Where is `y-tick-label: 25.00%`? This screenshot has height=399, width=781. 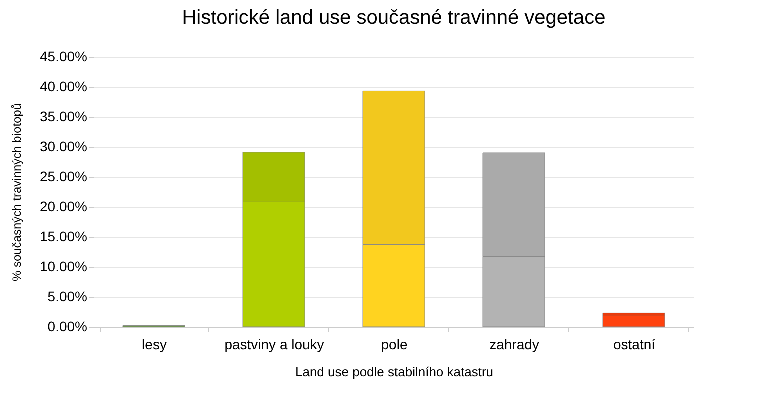 y-tick-label: 25.00% is located at coordinates (64, 176).